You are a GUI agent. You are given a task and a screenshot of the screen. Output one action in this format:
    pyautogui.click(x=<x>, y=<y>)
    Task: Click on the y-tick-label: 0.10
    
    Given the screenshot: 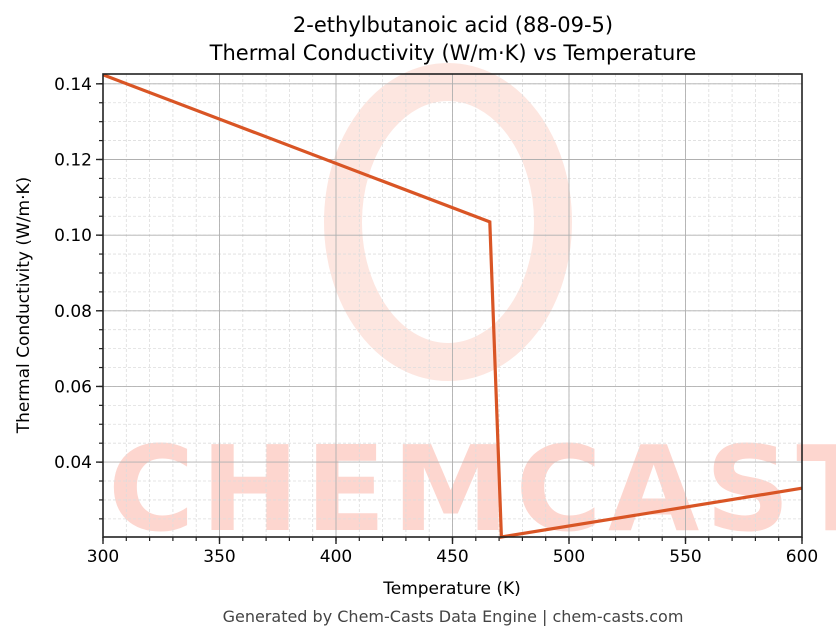 What is the action you would take?
    pyautogui.click(x=73, y=236)
    